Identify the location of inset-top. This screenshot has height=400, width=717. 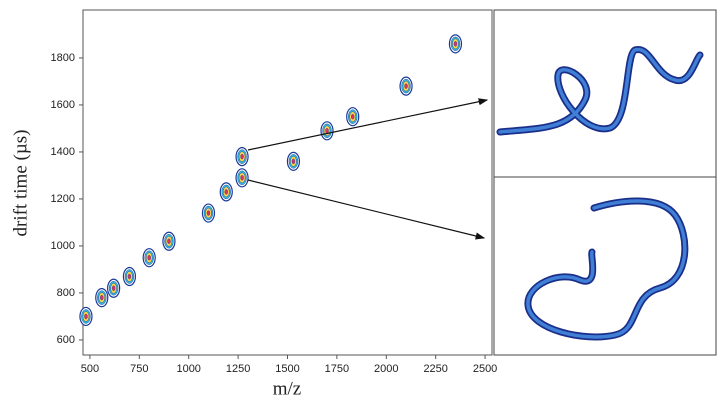
(605, 93).